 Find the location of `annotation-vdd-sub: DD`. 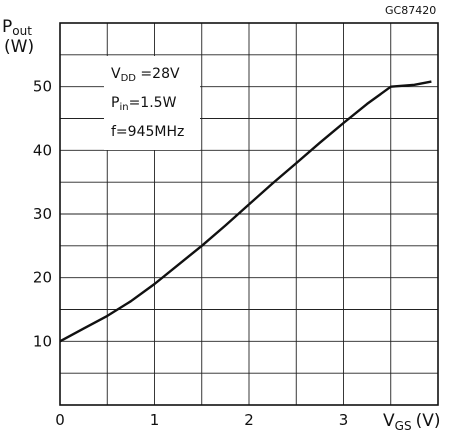

annotation-vdd-sub: DD is located at coordinates (129, 78).